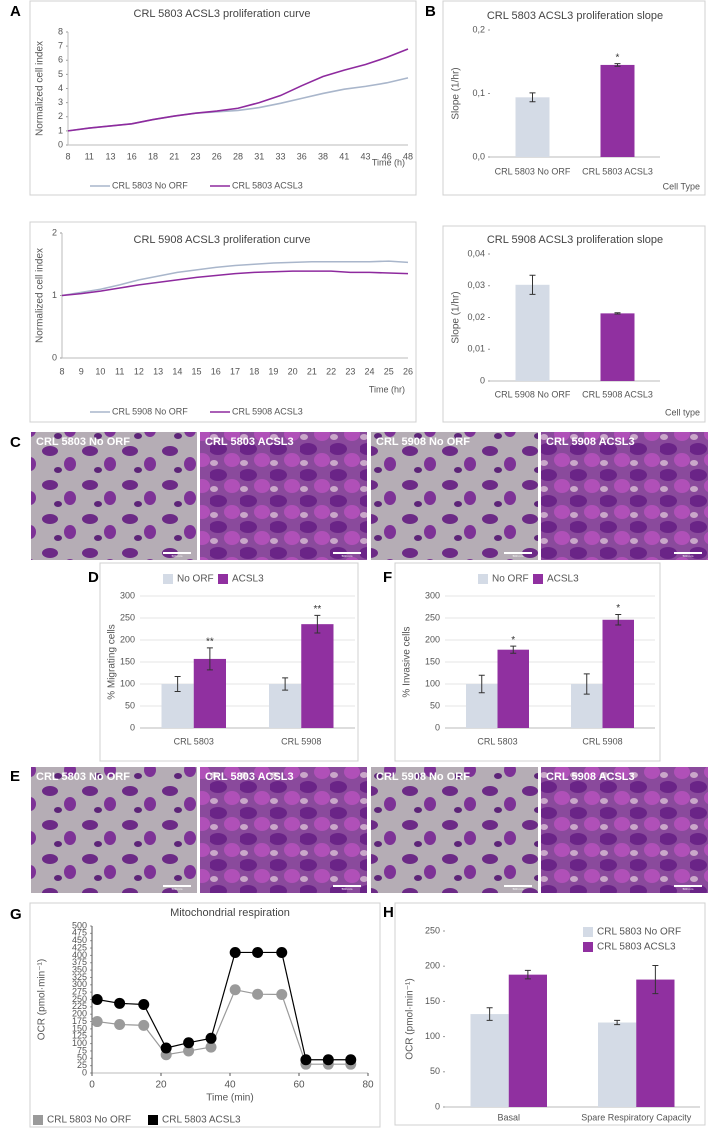  What do you see at coordinates (299, 1085) in the screenshot?
I see `x-tick-label: 60` at bounding box center [299, 1085].